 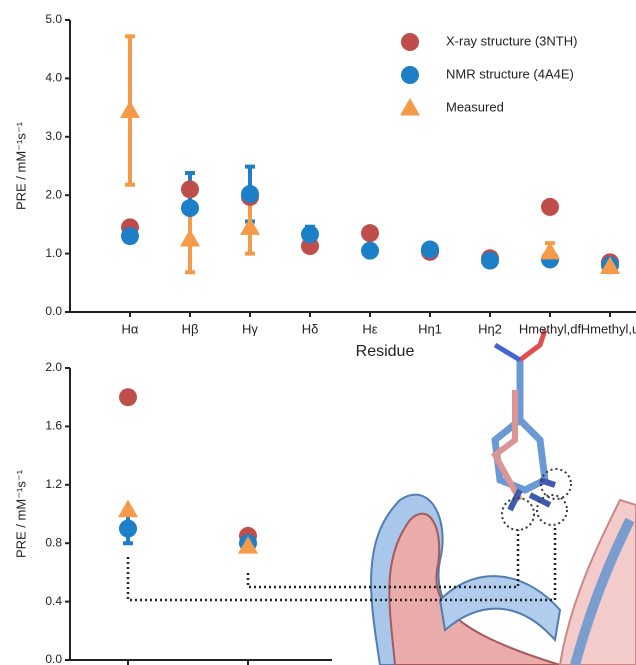 What do you see at coordinates (369, 328) in the screenshot?
I see `x-tick-label: Hε` at bounding box center [369, 328].